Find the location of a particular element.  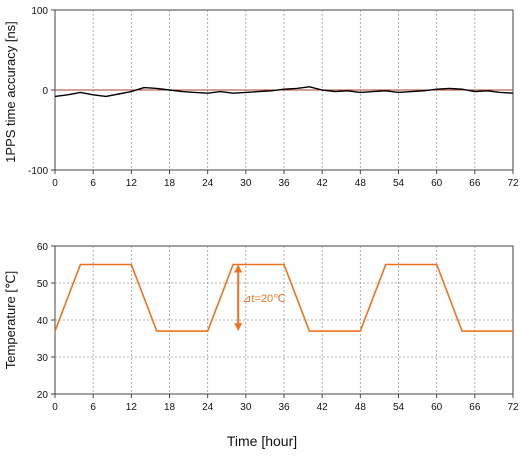

y-tick-label: 30 is located at coordinates (43, 358).